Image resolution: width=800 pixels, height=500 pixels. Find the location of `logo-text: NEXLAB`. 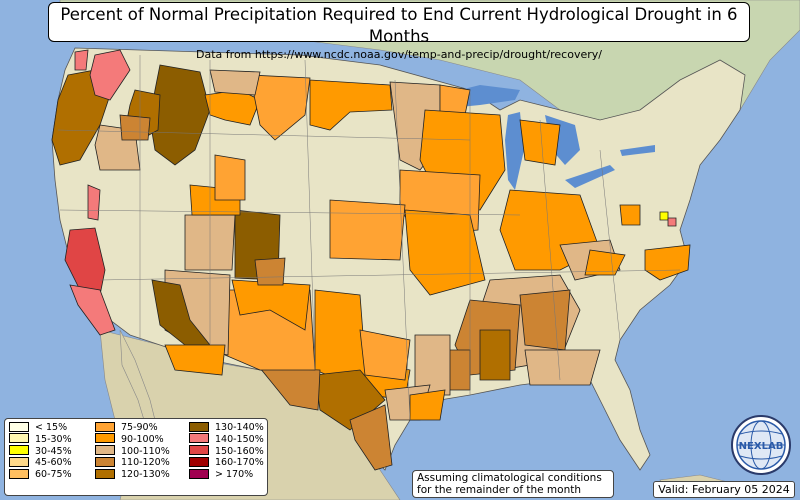

logo-text: NEXLAB is located at coordinates (761, 446).